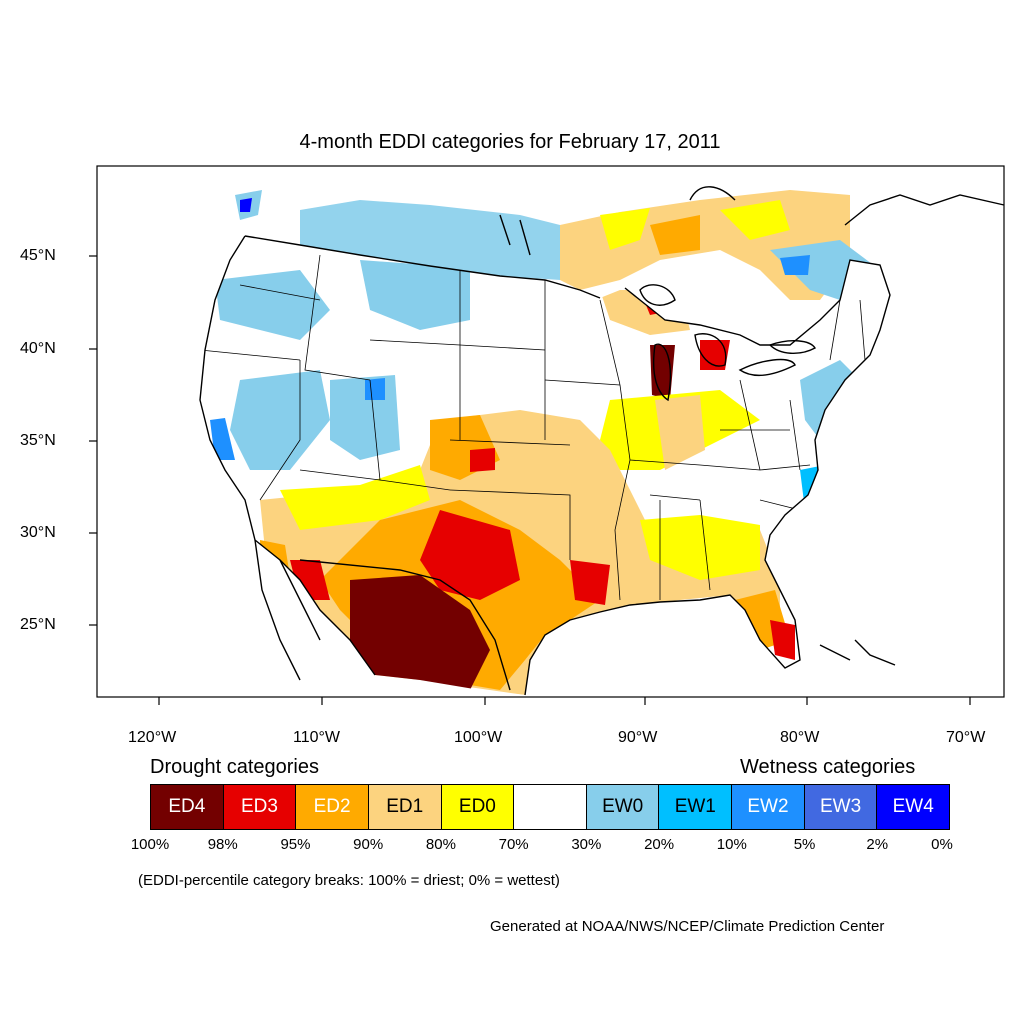 The height and width of the screenshot is (1024, 1024). I want to click on lat-label-40n: 40°N, so click(38, 348).